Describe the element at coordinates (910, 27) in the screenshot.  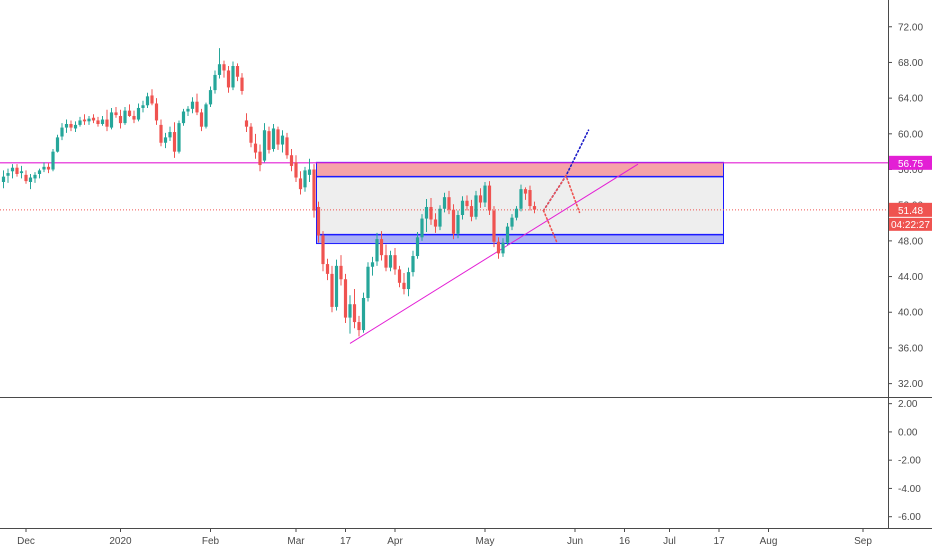
I see `price-tick-label: 72.00` at that location.